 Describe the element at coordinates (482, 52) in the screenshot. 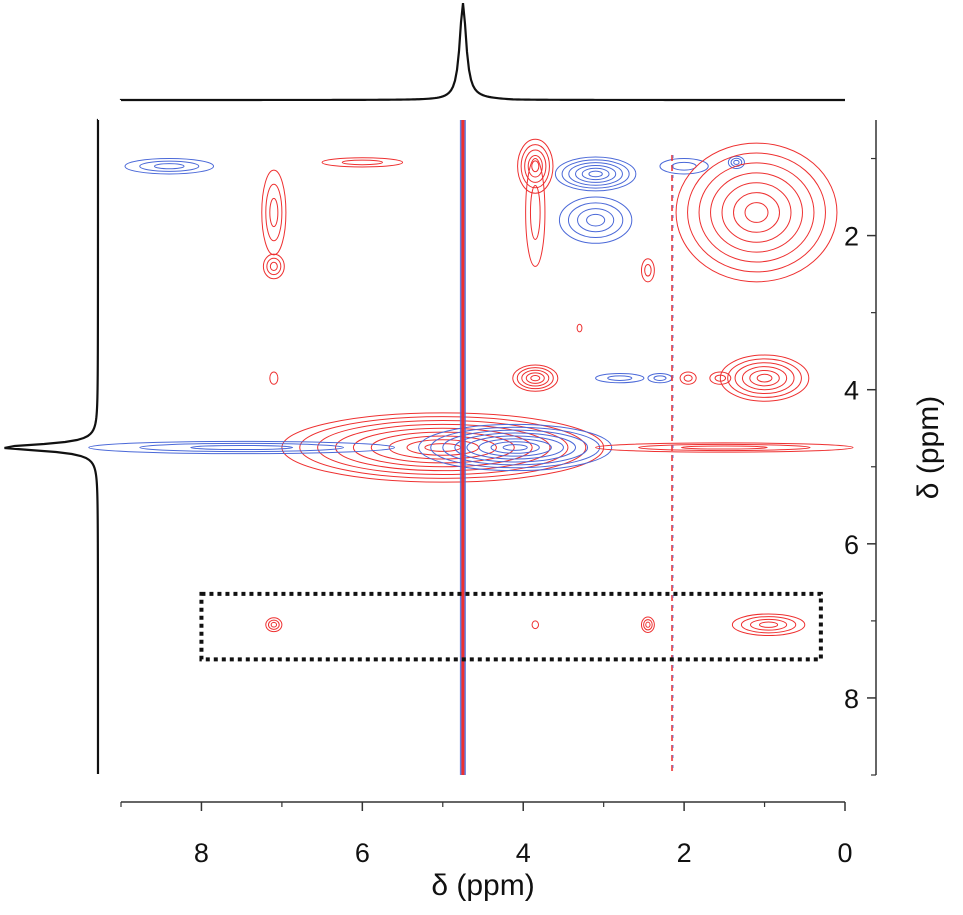

I see `top-projection-trace` at that location.